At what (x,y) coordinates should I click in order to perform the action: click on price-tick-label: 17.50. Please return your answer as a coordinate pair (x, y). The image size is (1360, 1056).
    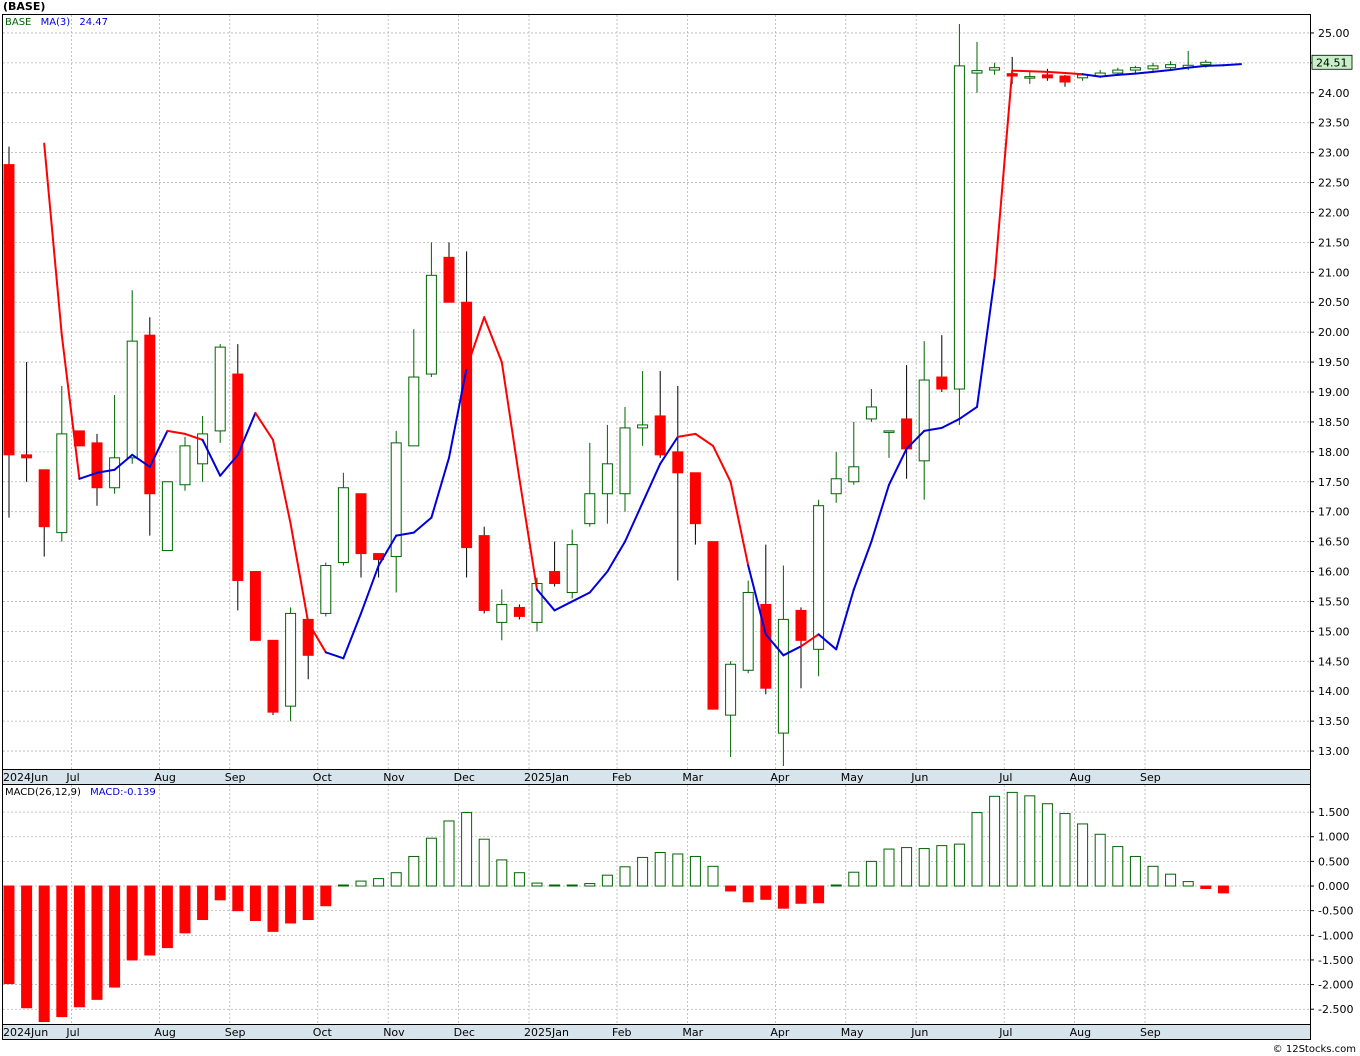
    Looking at the image, I should click on (1334, 482).